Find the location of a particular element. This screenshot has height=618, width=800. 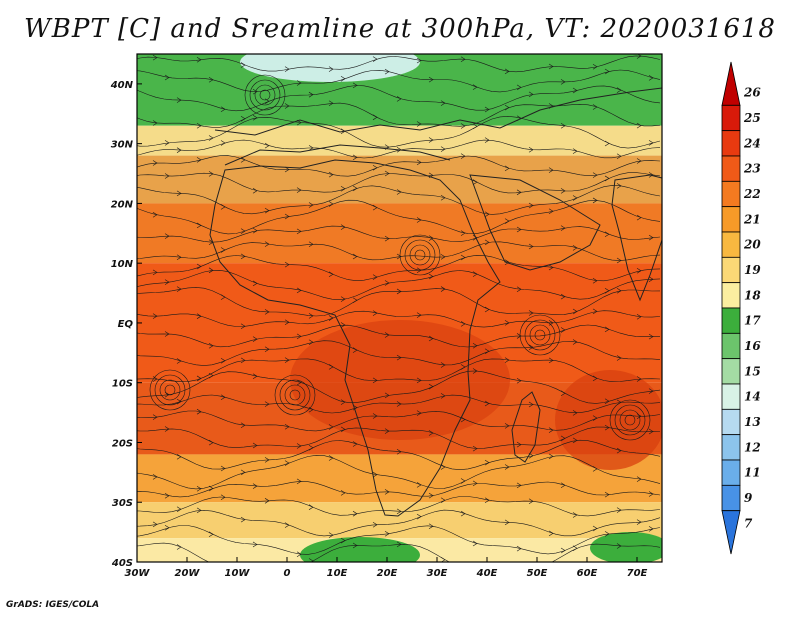

y-tick-label: 30N is located at coordinates (122, 145).